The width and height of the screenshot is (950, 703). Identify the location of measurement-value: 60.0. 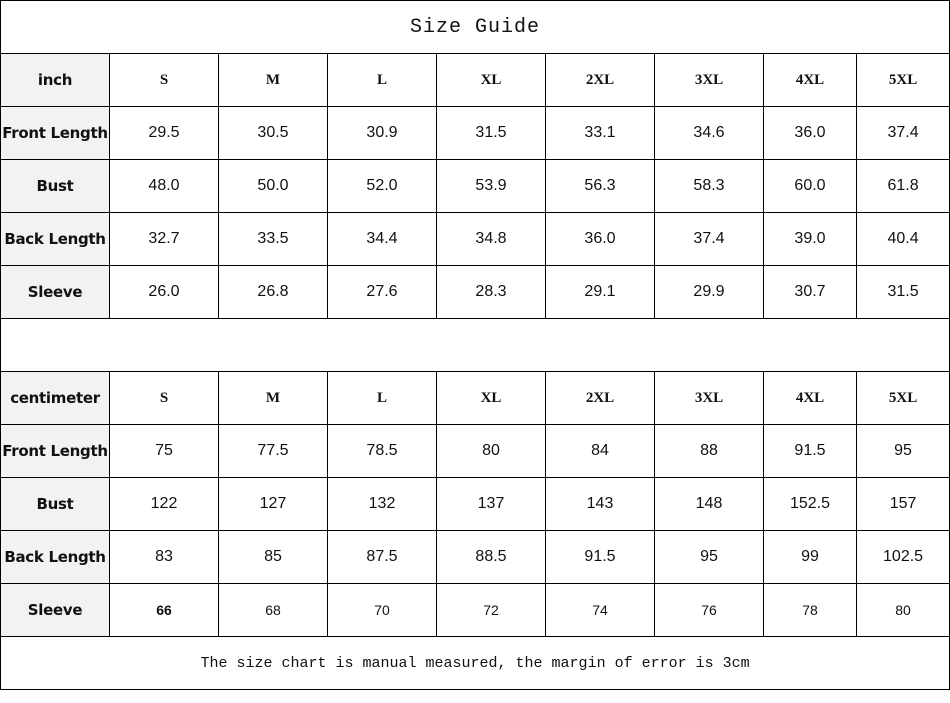
(810, 186).